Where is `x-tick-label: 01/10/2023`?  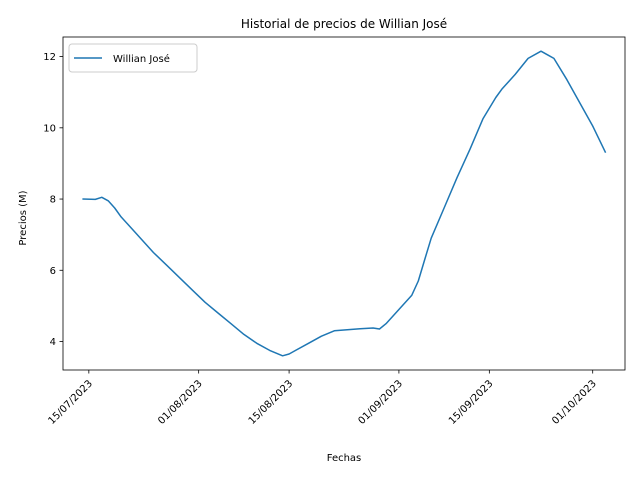
x-tick-label: 01/10/2023 is located at coordinates (574, 402).